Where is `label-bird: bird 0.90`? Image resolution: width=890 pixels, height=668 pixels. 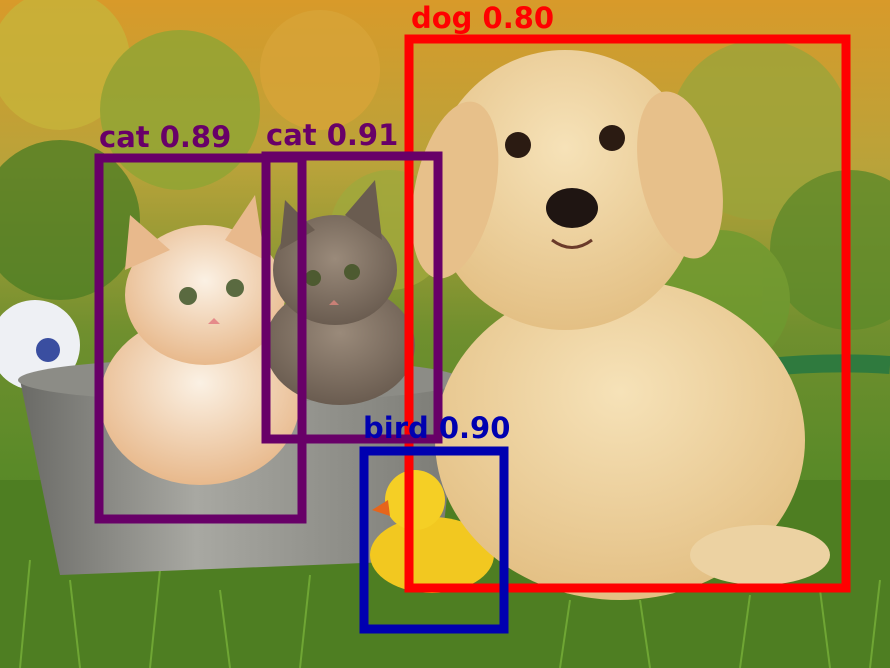
label-bird: bird 0.90 is located at coordinates (436, 428).